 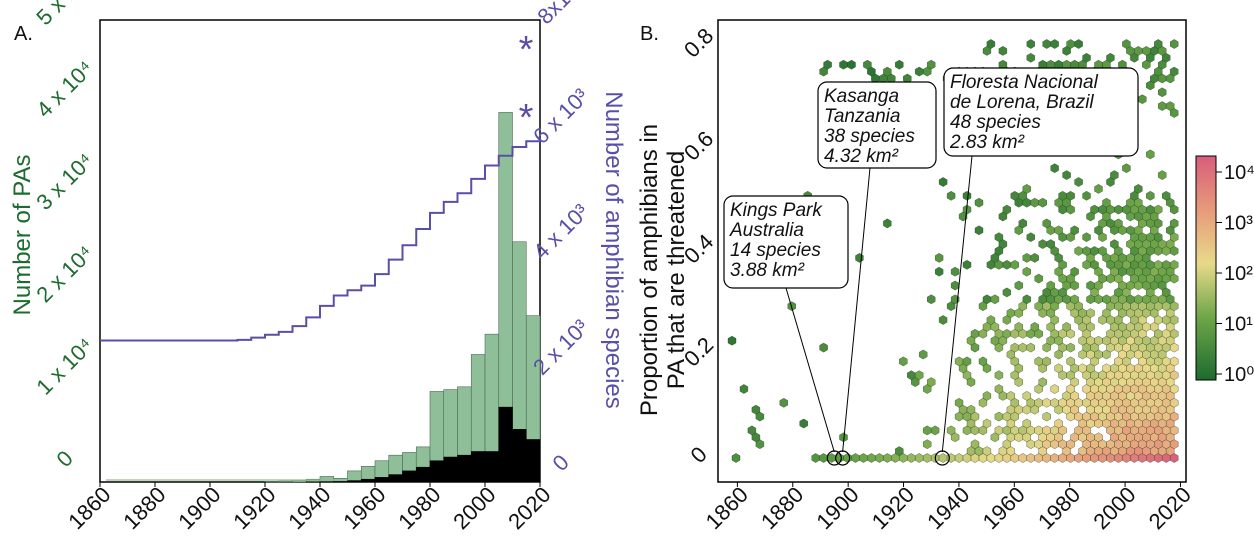 What do you see at coordinates (364, 508) in the screenshot?
I see `x-tick-label: 1960` at bounding box center [364, 508].